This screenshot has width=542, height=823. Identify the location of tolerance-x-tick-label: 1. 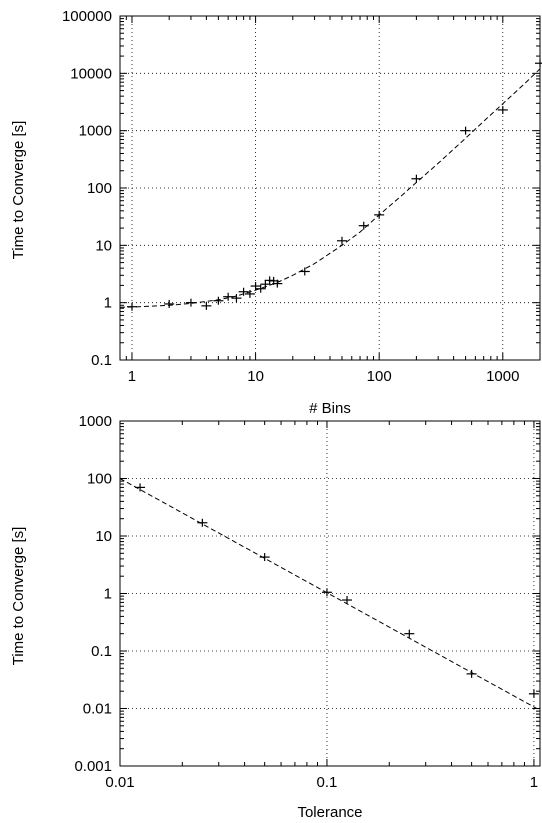
(534, 782).